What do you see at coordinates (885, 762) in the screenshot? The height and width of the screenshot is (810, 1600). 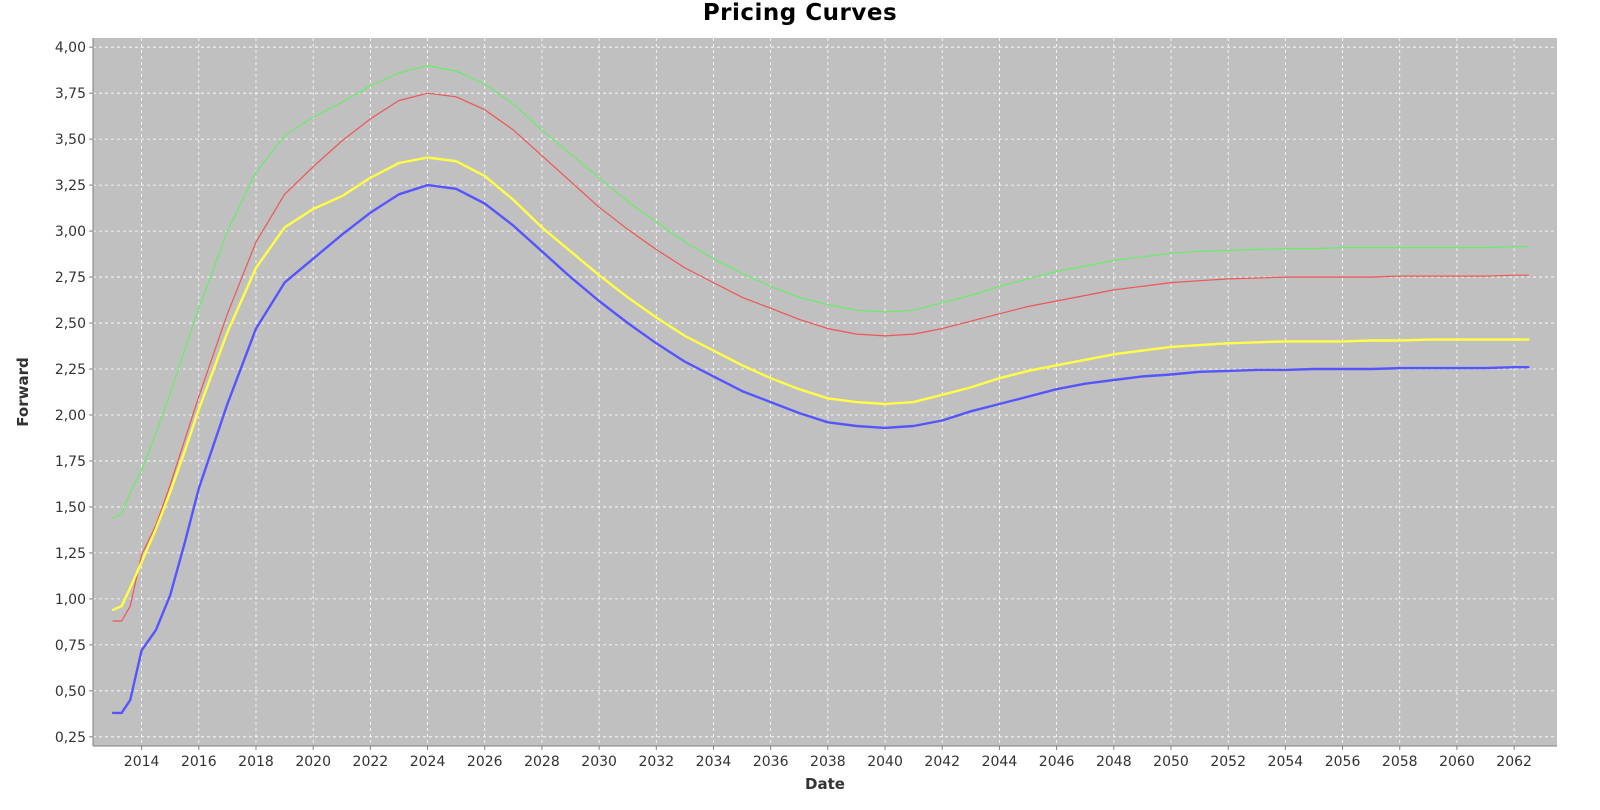 I see `x-tick-label: 2040` at bounding box center [885, 762].